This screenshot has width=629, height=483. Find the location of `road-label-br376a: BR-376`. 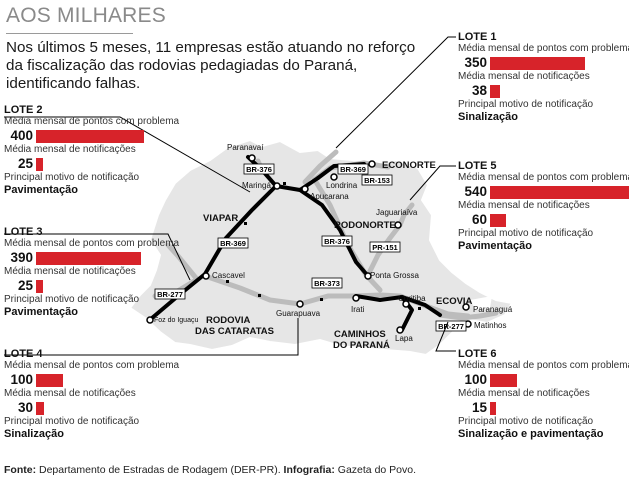

road-label-br376a: BR-376 is located at coordinates (259, 169).